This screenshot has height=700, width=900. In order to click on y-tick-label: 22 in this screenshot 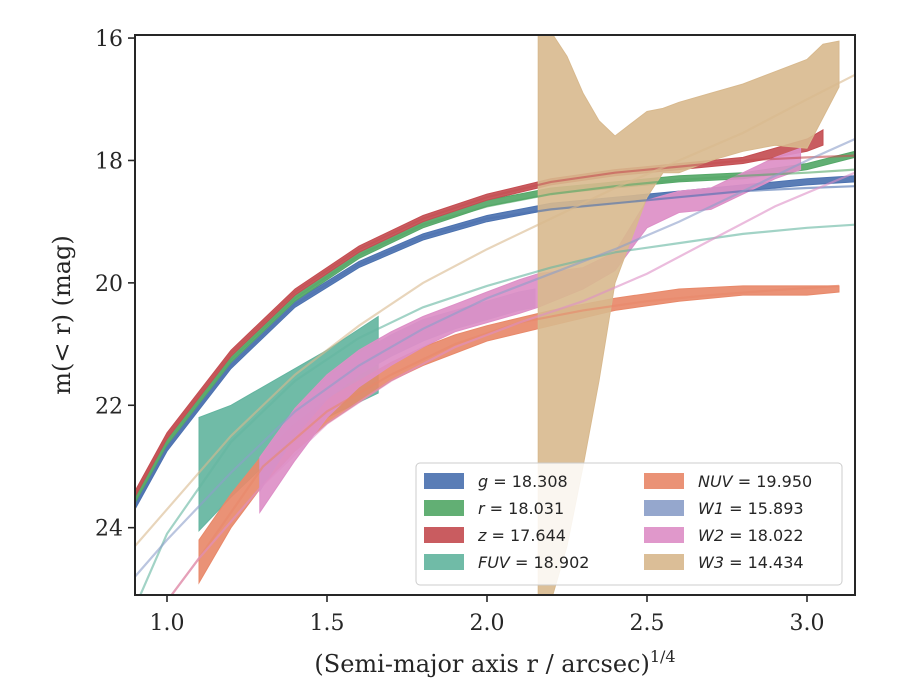, I will do `click(109, 406)`.